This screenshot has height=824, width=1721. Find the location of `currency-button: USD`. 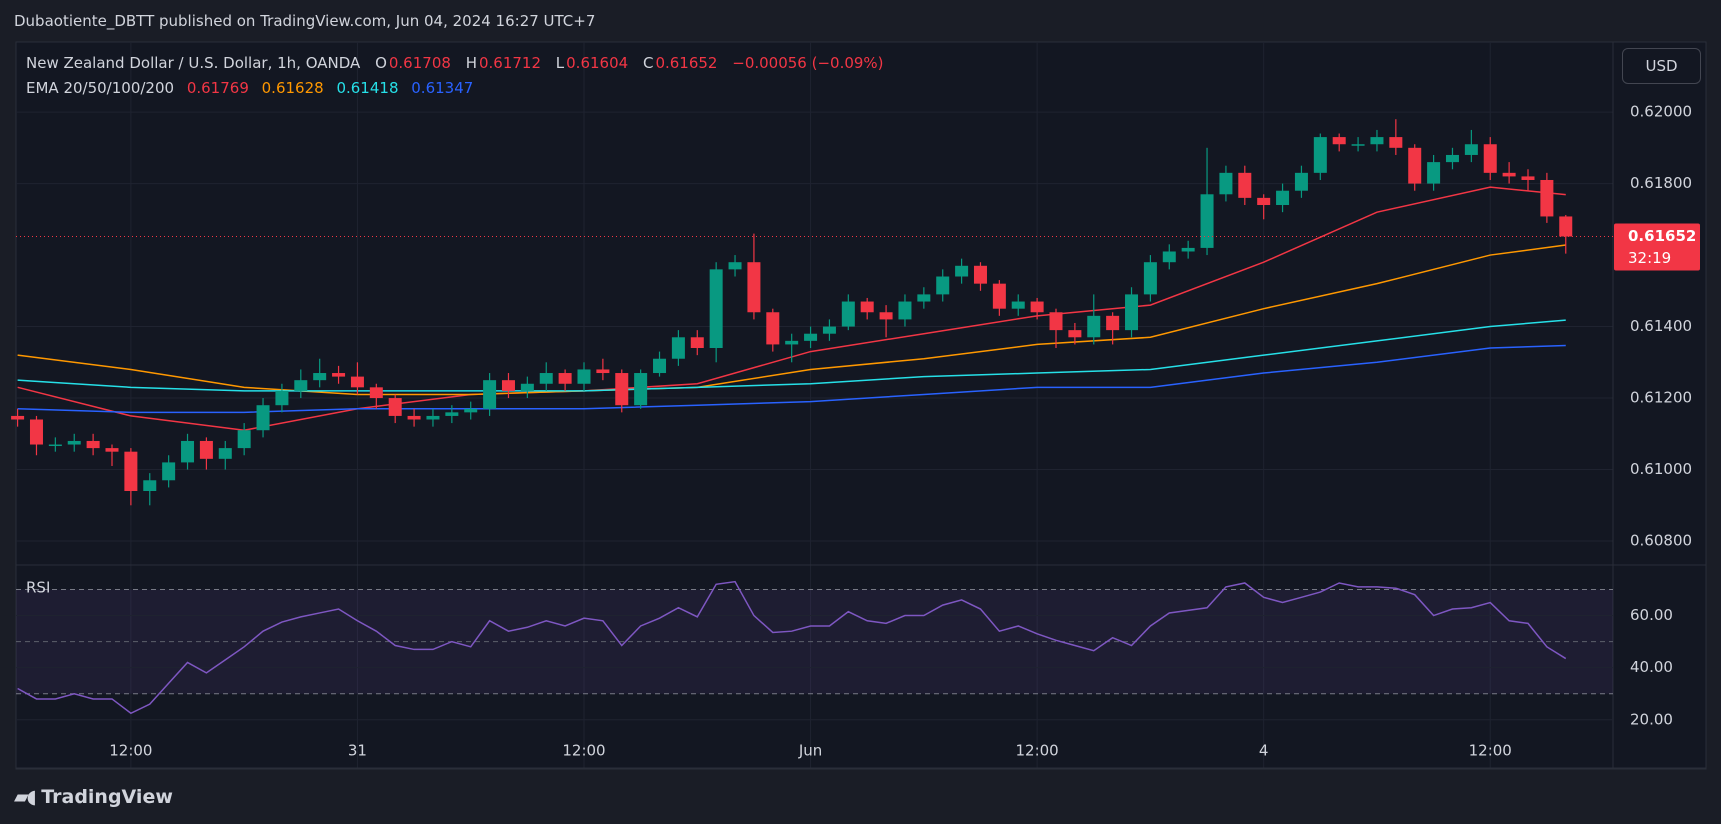

currency-button: USD is located at coordinates (1661, 66).